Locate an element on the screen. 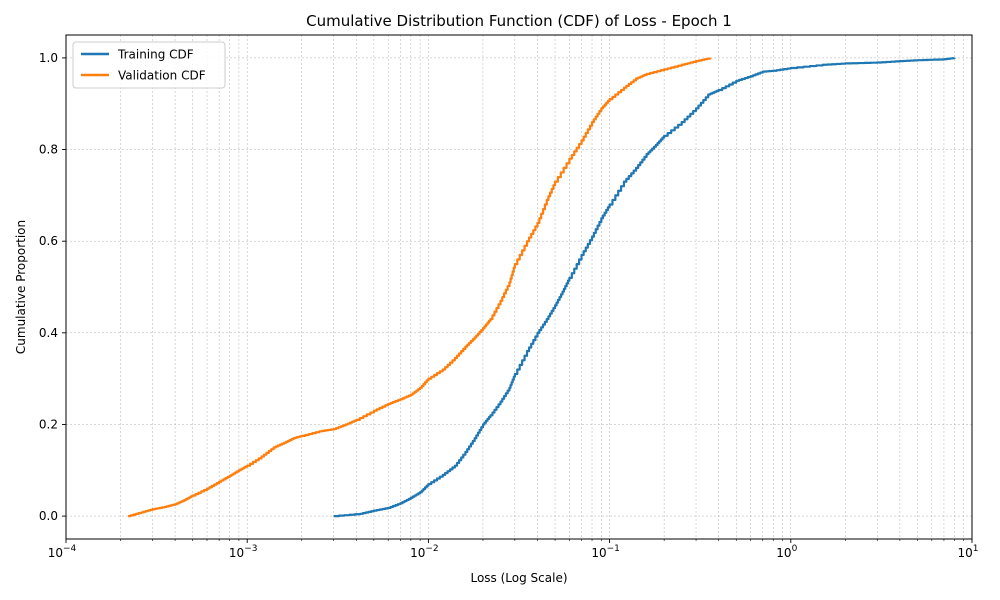 This screenshot has width=1000, height=600. x-tick-label: 10⁻¹ is located at coordinates (605, 552).